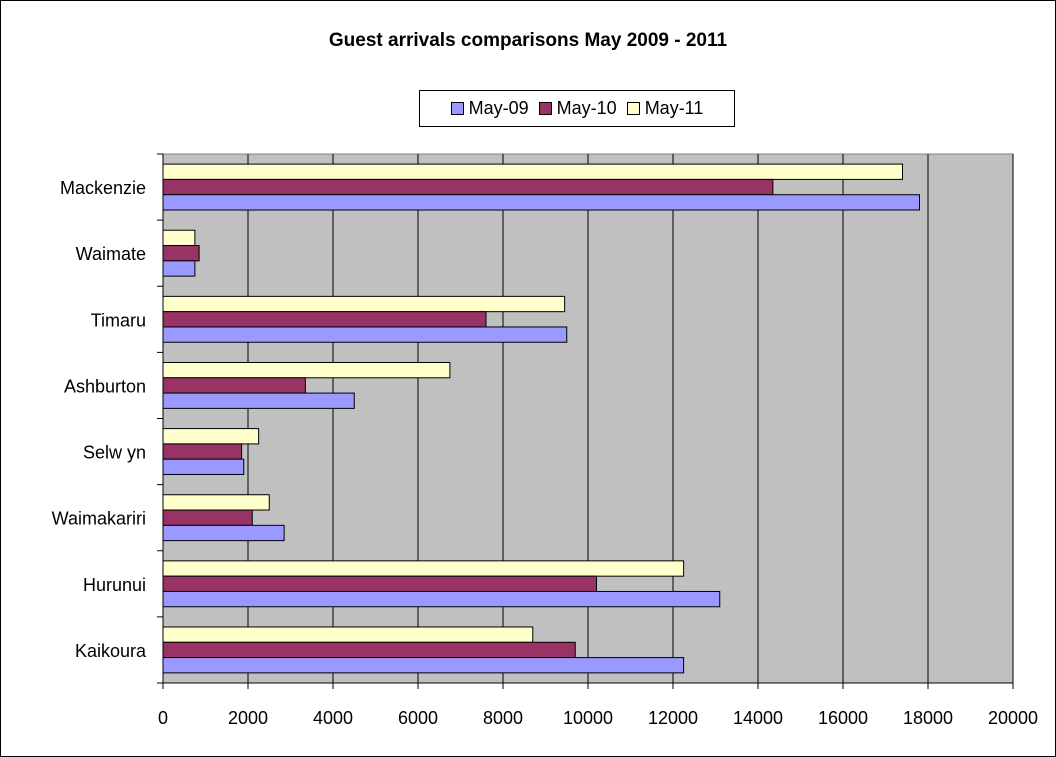 The image size is (1056, 757). What do you see at coordinates (673, 718) in the screenshot?
I see `x-tick-label-6: 12000` at bounding box center [673, 718].